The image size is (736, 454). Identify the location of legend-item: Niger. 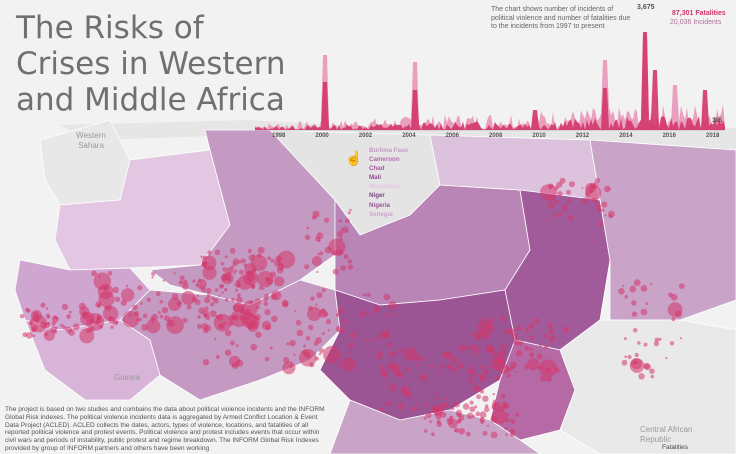
(377, 196).